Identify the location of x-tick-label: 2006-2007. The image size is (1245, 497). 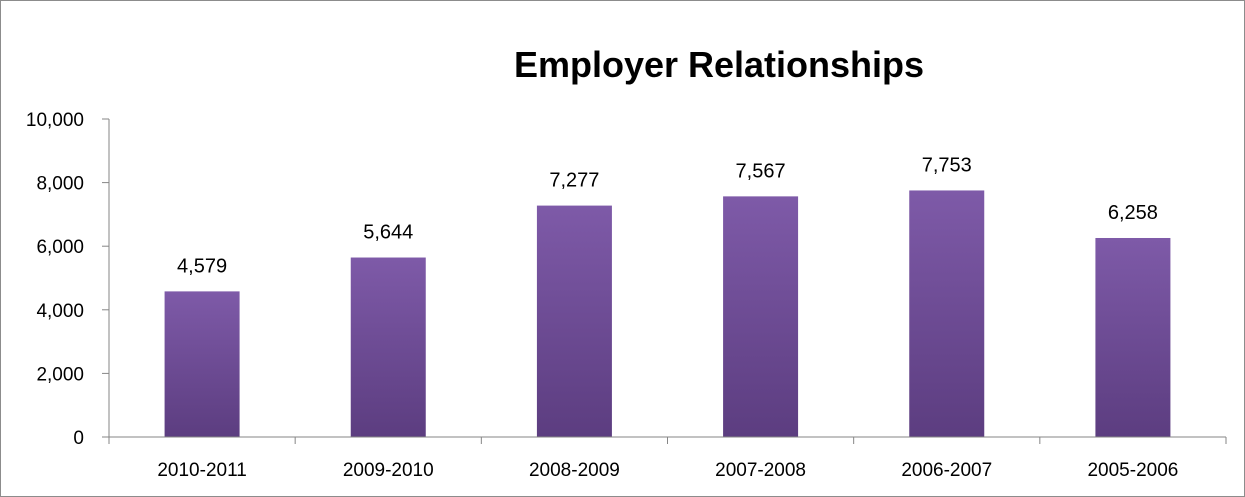
(946, 470).